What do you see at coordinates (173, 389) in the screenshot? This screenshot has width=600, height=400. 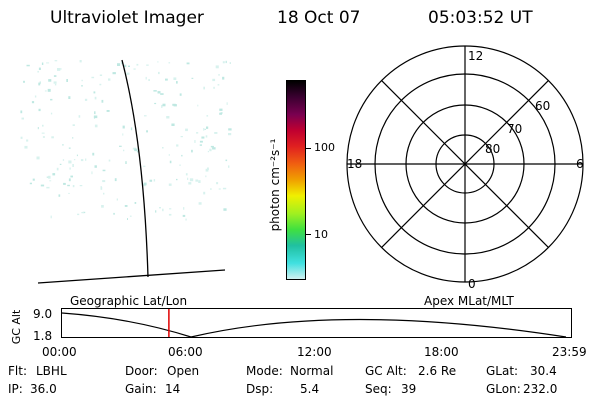 I see `status-gain-value: 14` at bounding box center [173, 389].